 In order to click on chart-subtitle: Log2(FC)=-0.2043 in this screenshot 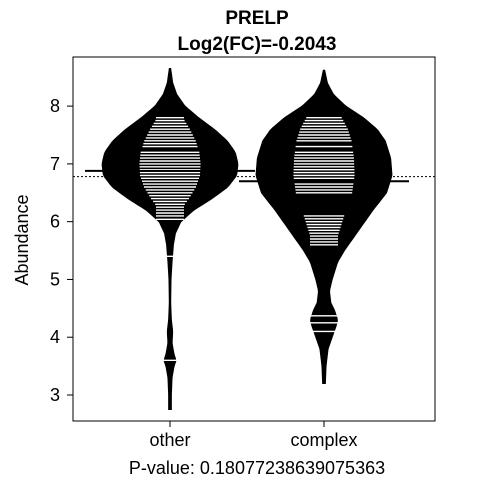, I will do `click(257, 44)`.